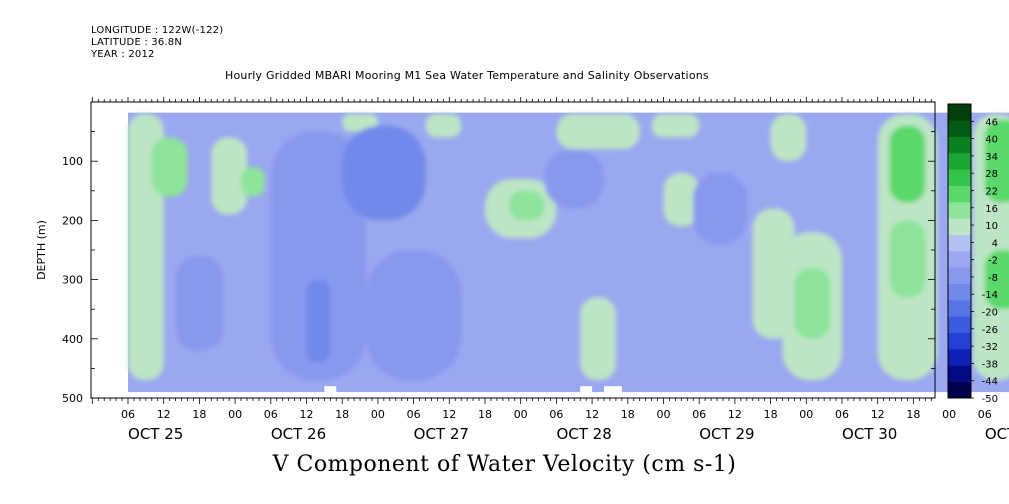  What do you see at coordinates (41, 250) in the screenshot?
I see `y-axis-label: DEPTH (m)` at bounding box center [41, 250].